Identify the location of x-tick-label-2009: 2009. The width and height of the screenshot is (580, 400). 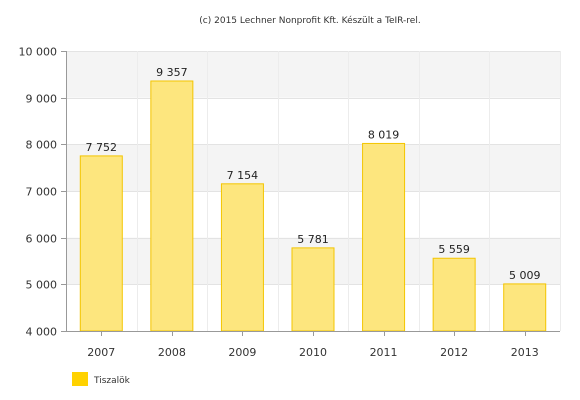
(242, 352).